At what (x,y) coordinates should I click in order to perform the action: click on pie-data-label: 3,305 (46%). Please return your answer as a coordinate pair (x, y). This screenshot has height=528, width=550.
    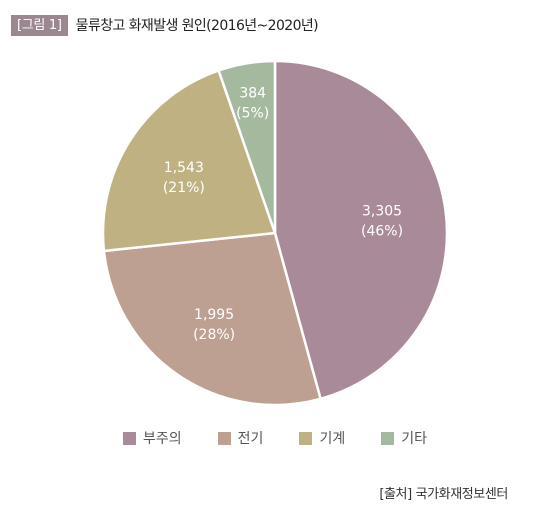
    Looking at the image, I should click on (382, 222).